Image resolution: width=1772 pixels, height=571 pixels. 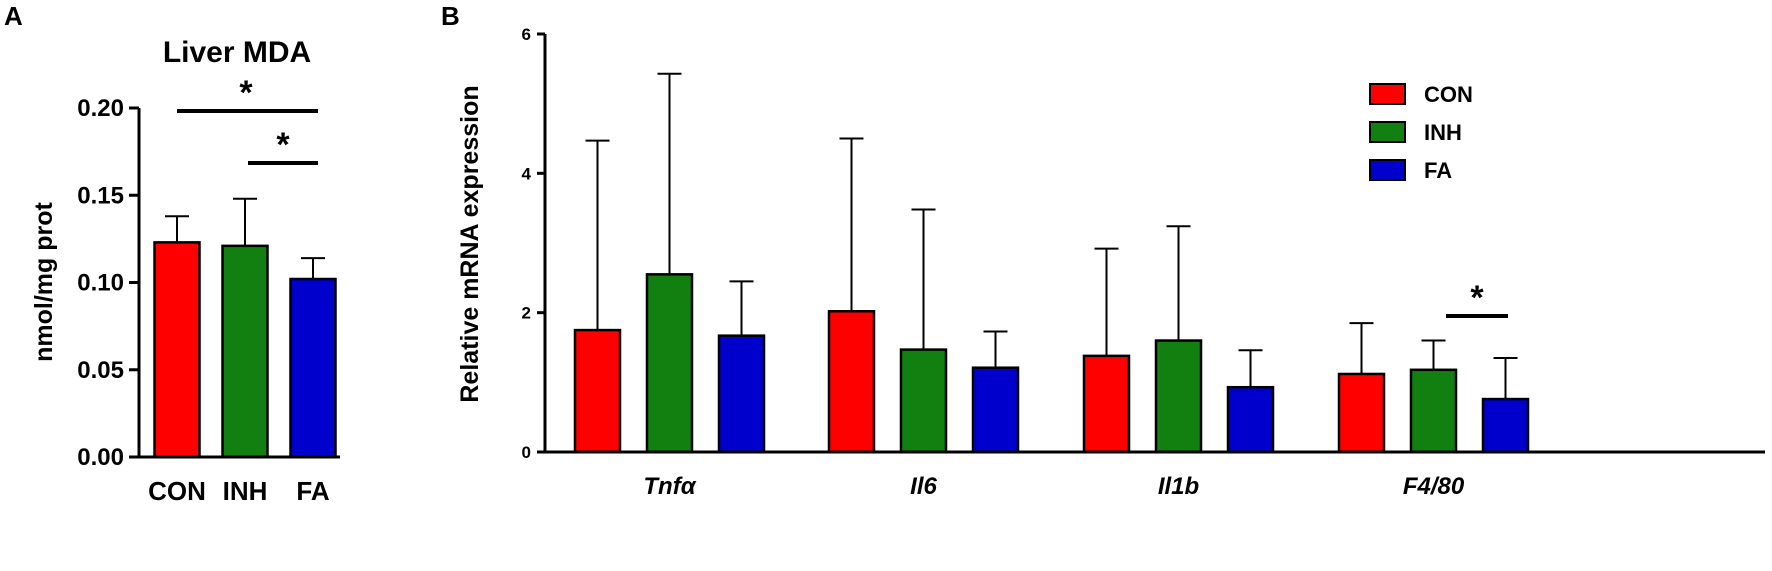 I want to click on chart-b-x-tick-label: F4/80, so click(x=1434, y=486).